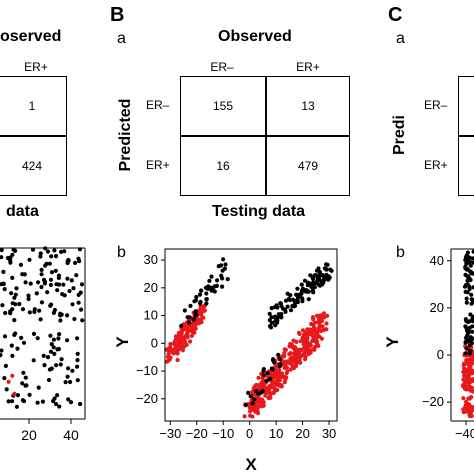  Describe the element at coordinates (276, 433) in the screenshot. I see `panel-b-xtick-label: 10` at that location.